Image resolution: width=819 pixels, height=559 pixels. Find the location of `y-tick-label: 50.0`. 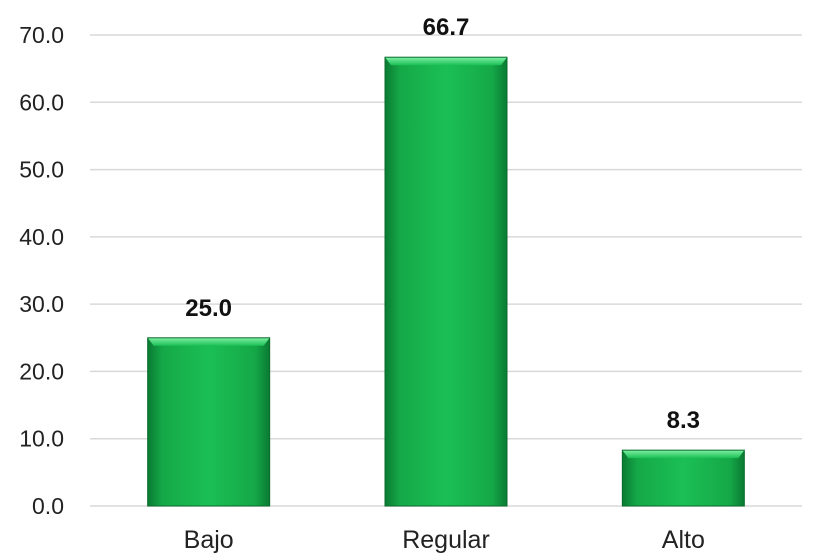

y-tick-label: 50.0 is located at coordinates (41, 170).